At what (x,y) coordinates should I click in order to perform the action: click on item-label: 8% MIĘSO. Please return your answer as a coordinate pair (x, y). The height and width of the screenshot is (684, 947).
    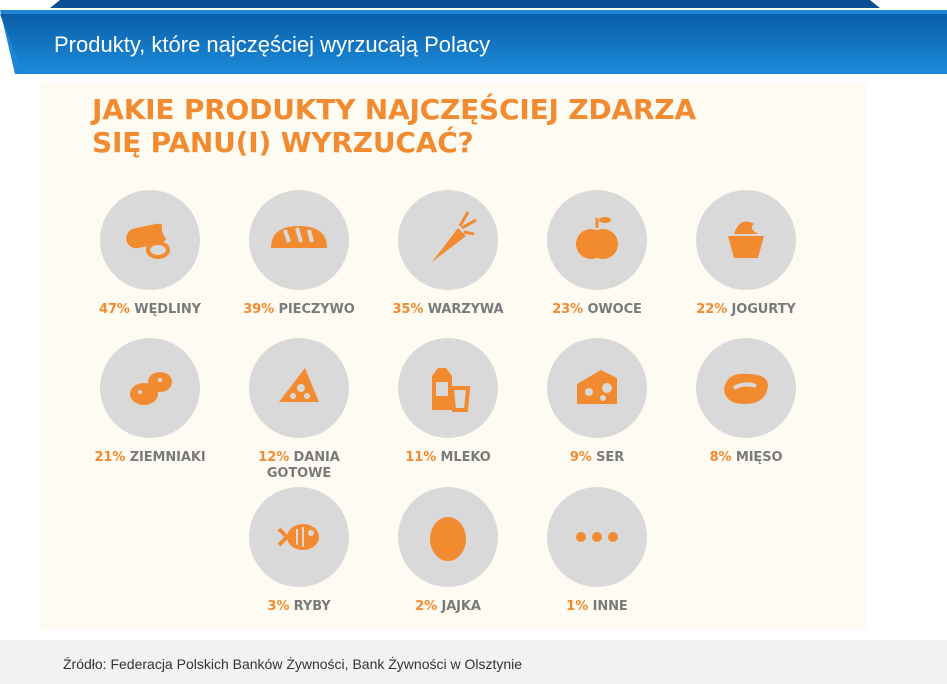
    Looking at the image, I should click on (746, 458).